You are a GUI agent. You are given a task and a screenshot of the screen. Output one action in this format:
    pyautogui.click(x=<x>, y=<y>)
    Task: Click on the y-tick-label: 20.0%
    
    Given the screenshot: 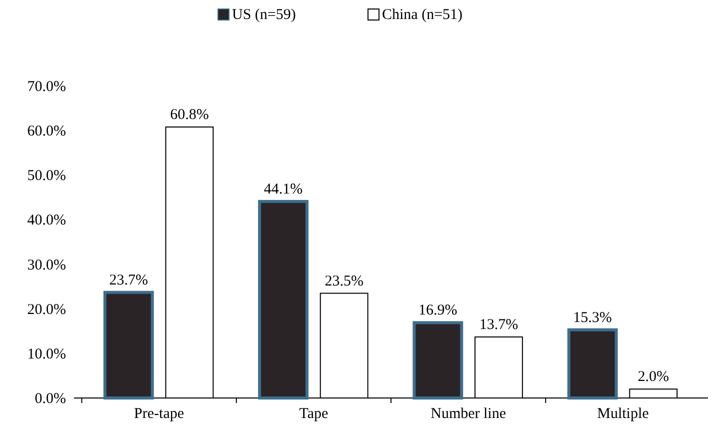 What is the action you would take?
    pyautogui.click(x=46, y=310)
    